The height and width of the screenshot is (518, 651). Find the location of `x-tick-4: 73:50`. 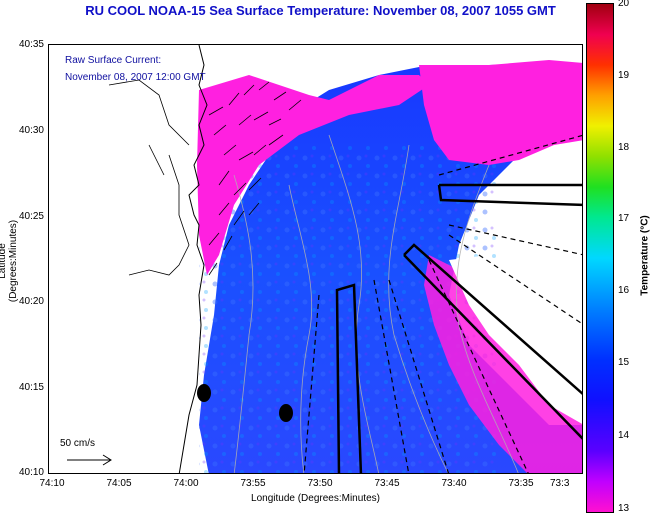

x-tick-4: 73:50 is located at coordinates (320, 483).